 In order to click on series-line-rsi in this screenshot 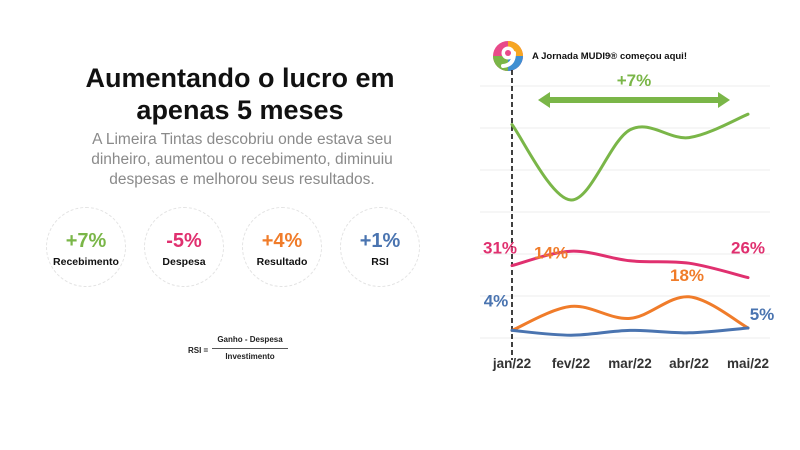, I will do `click(630, 331)`.